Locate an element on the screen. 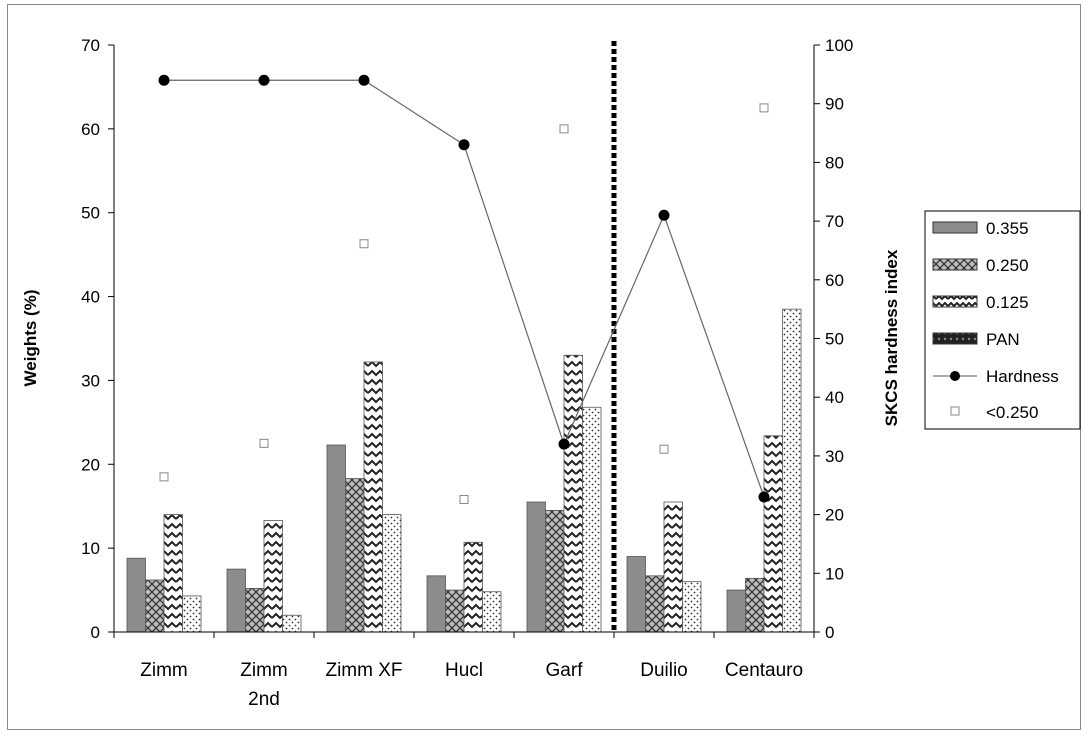 This screenshot has height=736, width=1088. y-tick-label-10: 10 is located at coordinates (90, 548).